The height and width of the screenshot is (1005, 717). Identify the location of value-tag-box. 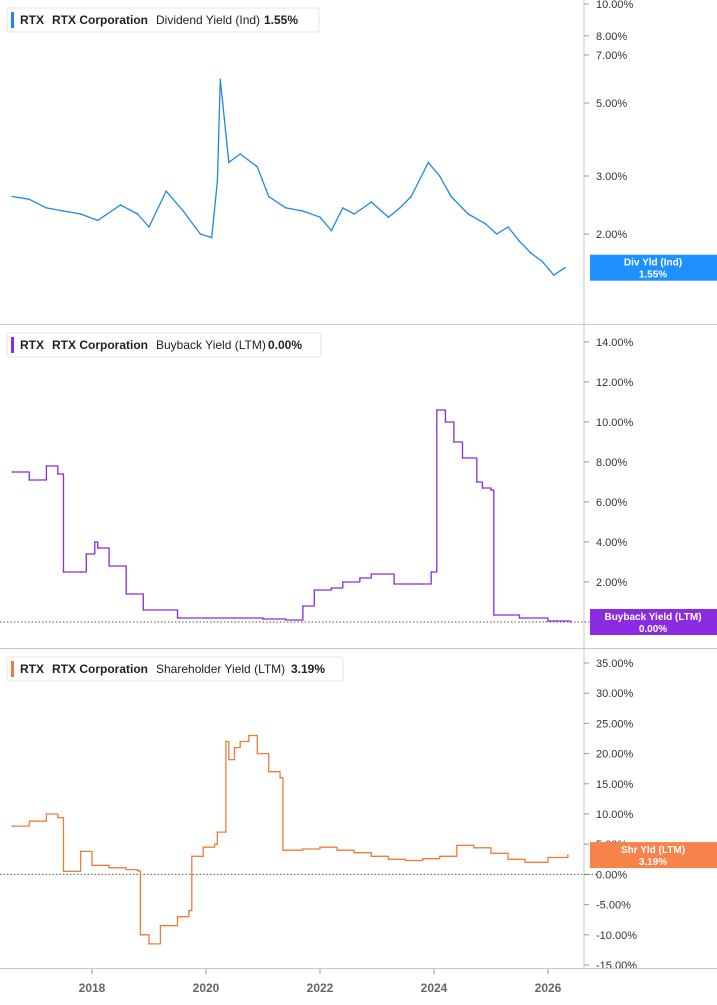
(653, 855).